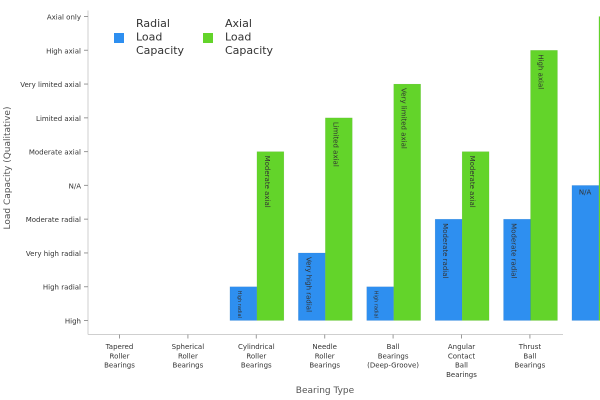 This screenshot has height=400, width=600. Describe the element at coordinates (194, 37) in the screenshot. I see `legend: Radial Load Capacity Axial Load Capacity` at that location.